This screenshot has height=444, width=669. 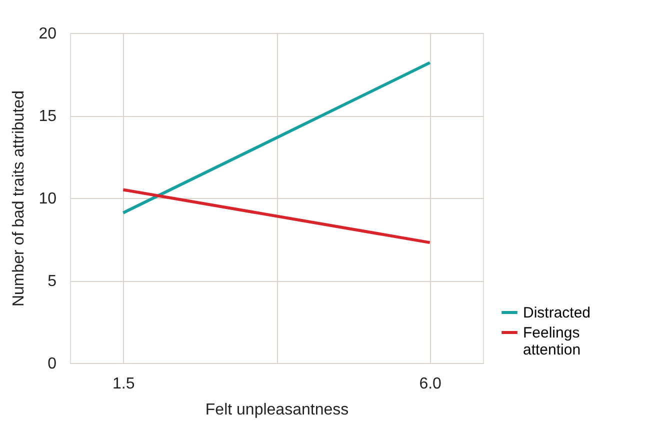 I want to click on y-tick-label: 10, so click(x=47, y=199).